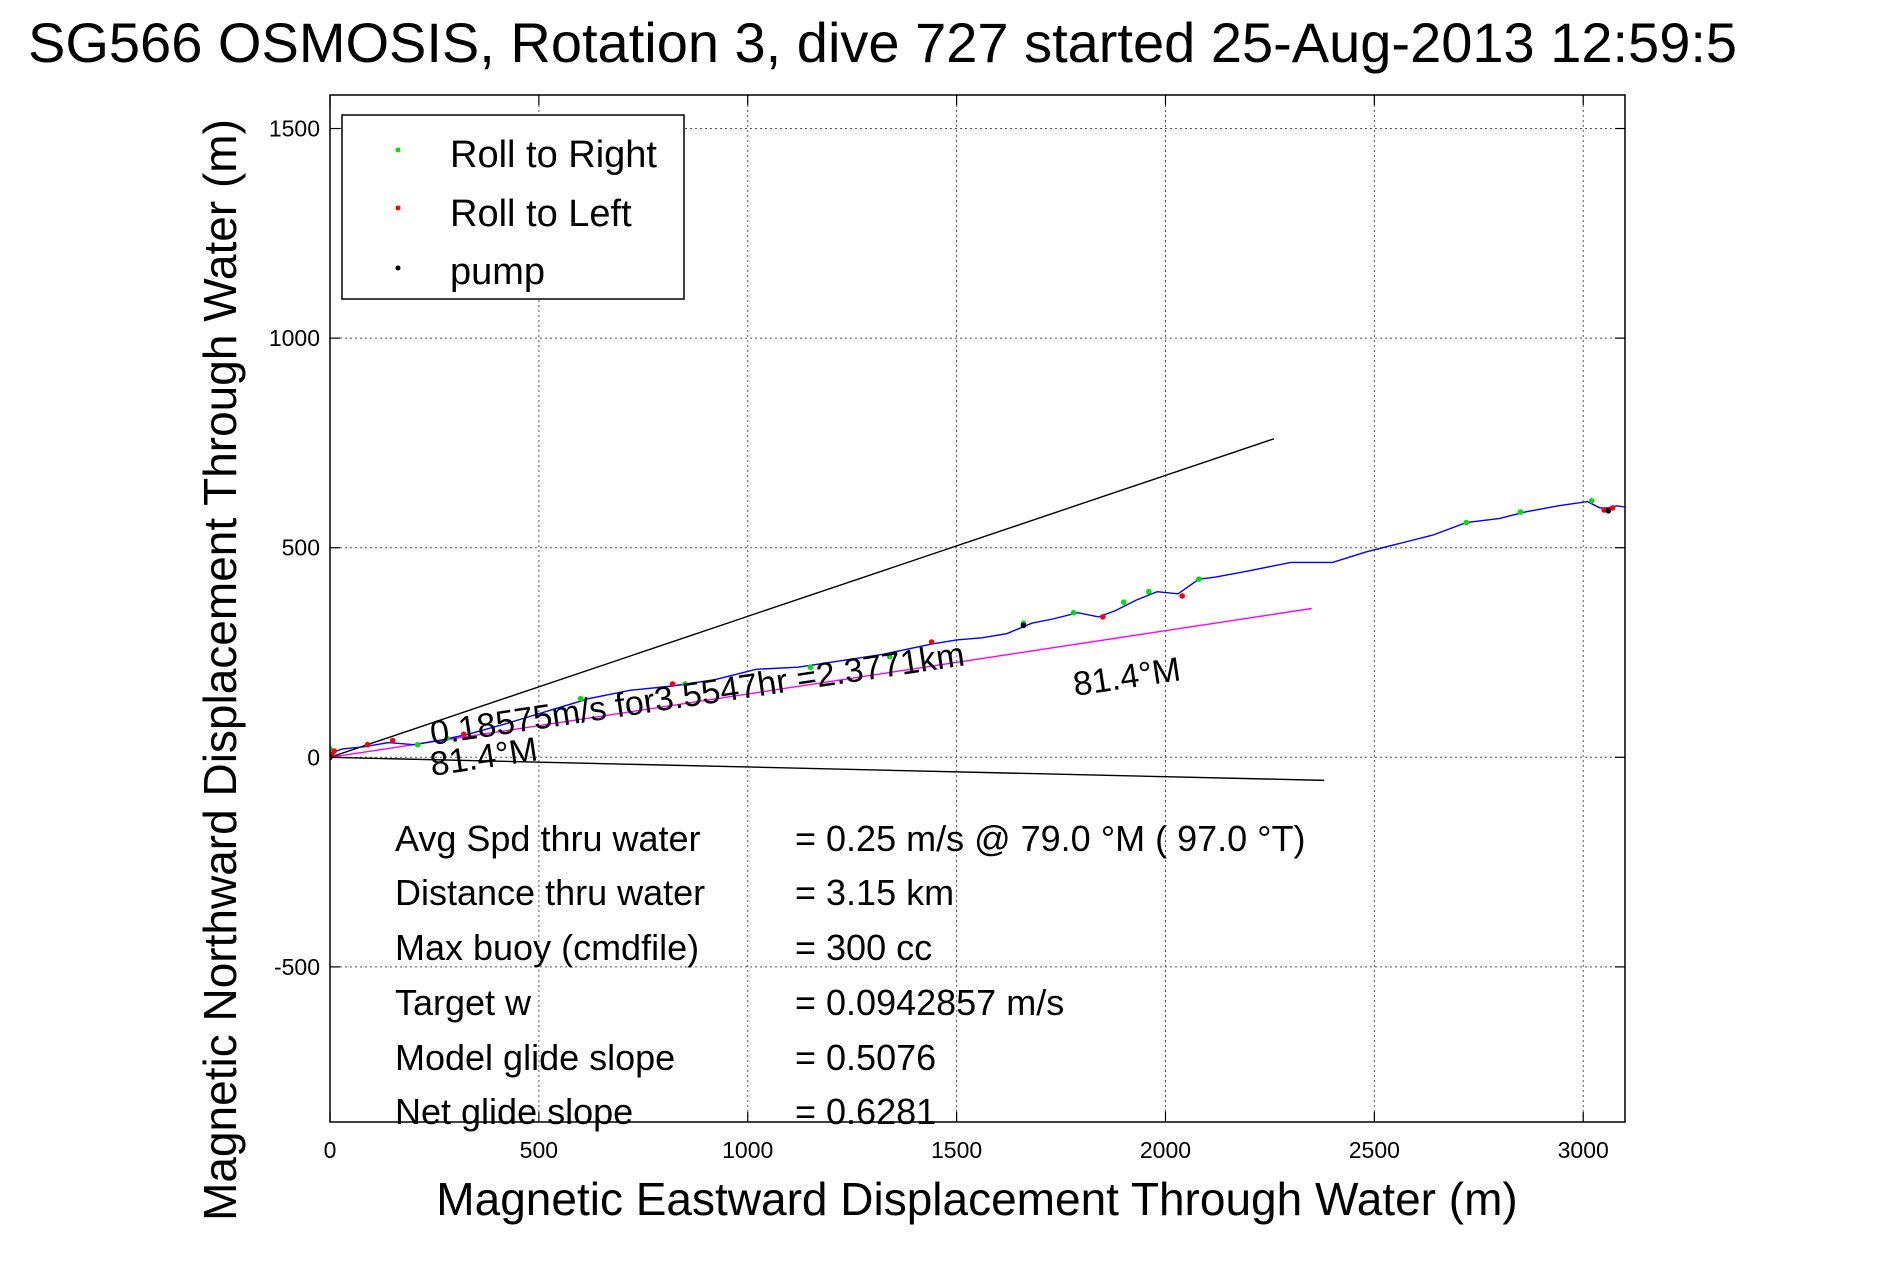 The width and height of the screenshot is (1891, 1262). Describe the element at coordinates (398, 208) in the screenshot. I see `legend-swatch-roll-left` at that location.